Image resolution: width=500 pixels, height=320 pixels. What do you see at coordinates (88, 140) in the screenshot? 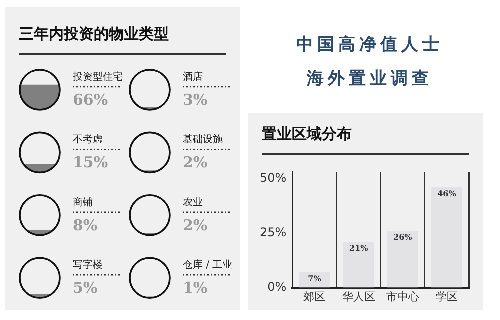
I see `category-label: 不考虑` at bounding box center [88, 140].